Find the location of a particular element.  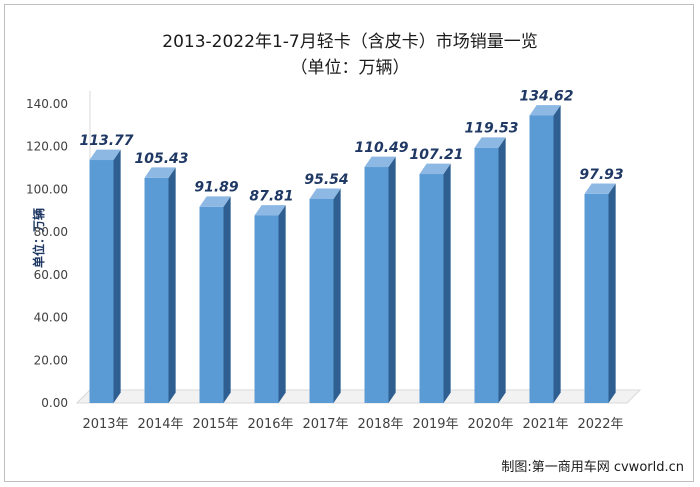

chart-subtitle: （单位：万辆） is located at coordinates (350, 68).